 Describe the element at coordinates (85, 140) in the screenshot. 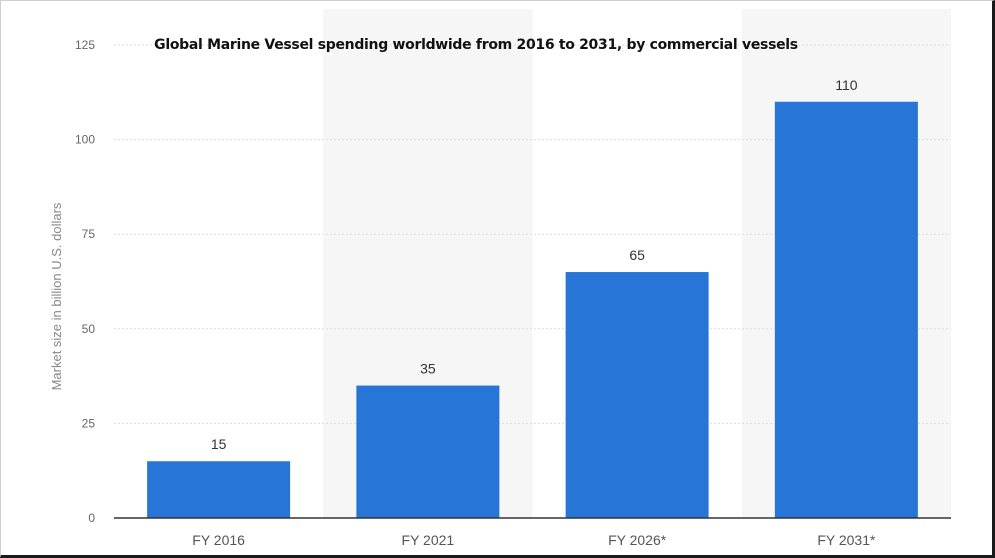

I see `y-tick-label: 100` at that location.